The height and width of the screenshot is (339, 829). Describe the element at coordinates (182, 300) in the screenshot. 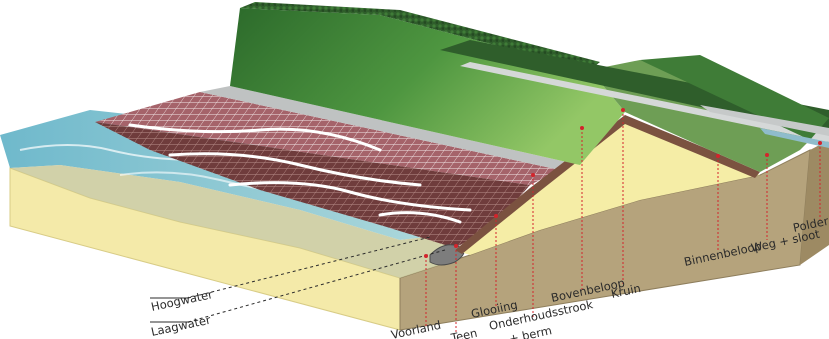

I see `label-hoogwater: Hoogwater` at that location.